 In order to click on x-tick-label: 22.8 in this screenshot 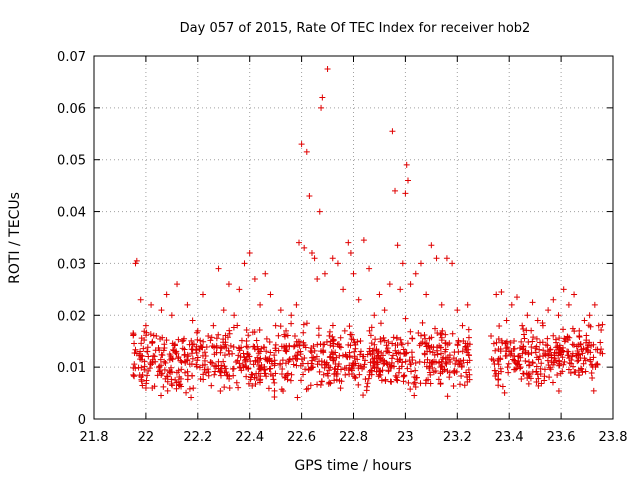, I will do `click(353, 437)`.